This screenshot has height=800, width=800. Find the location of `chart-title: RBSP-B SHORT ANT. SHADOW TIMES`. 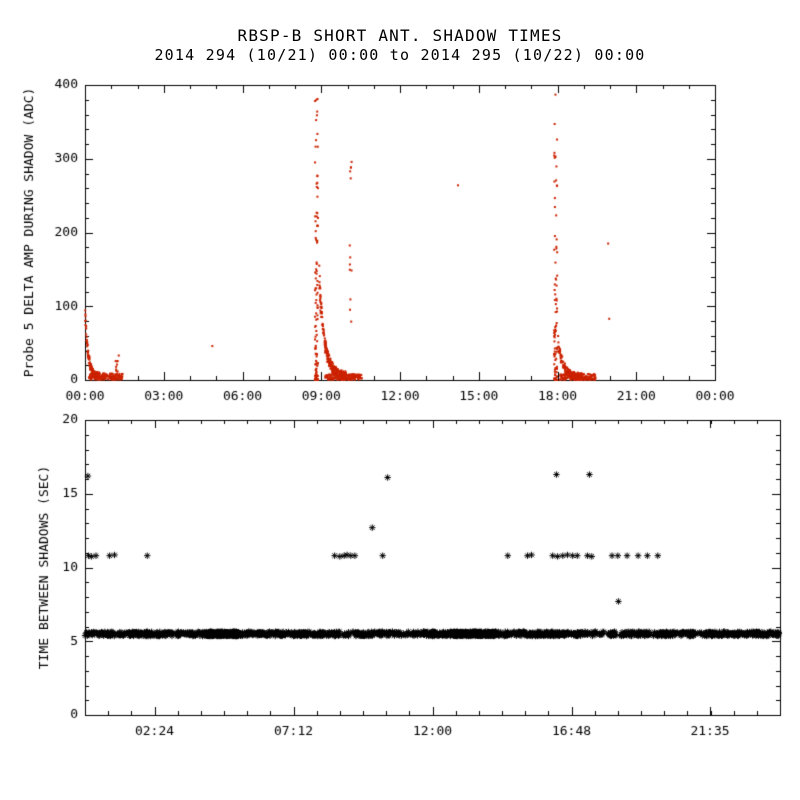

chart-title: RBSP-B SHORT ANT. SHADOW TIMES is located at coordinates (400, 35).